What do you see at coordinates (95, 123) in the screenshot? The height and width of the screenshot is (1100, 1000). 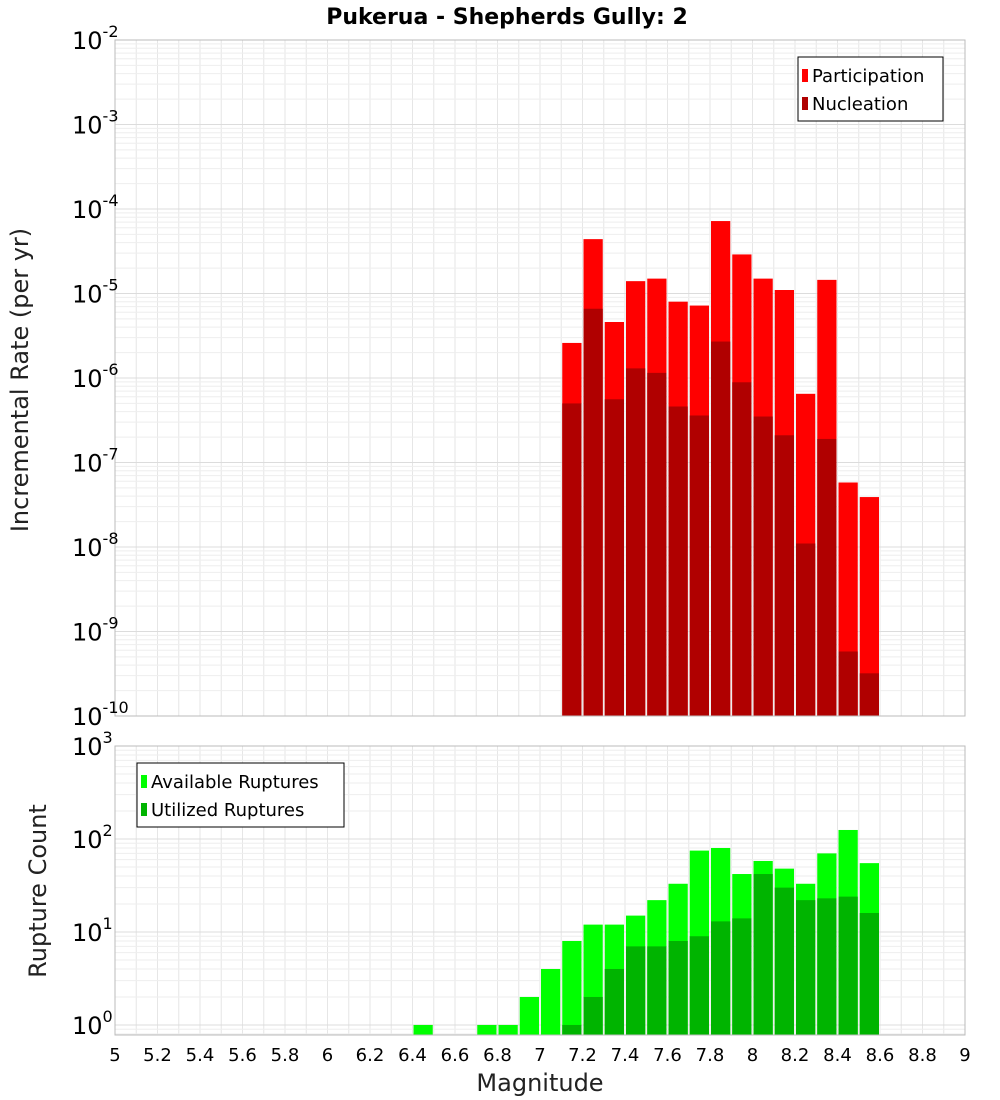 I see `y-tick-label: 10⁻³` at bounding box center [95, 123].